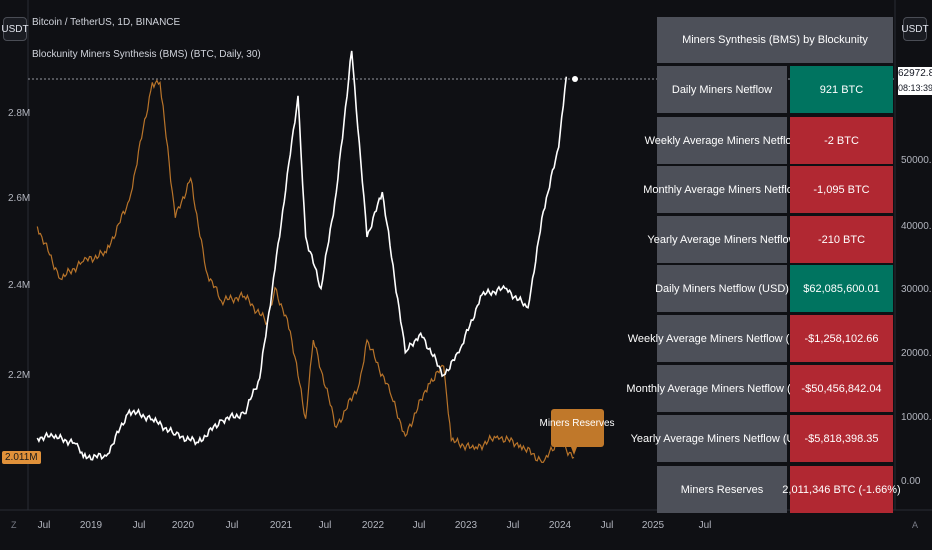 Image resolution: width=932 pixels, height=550 pixels. What do you see at coordinates (576, 423) in the screenshot?
I see `reserves-label-text: Miners Reserves` at bounding box center [576, 423].